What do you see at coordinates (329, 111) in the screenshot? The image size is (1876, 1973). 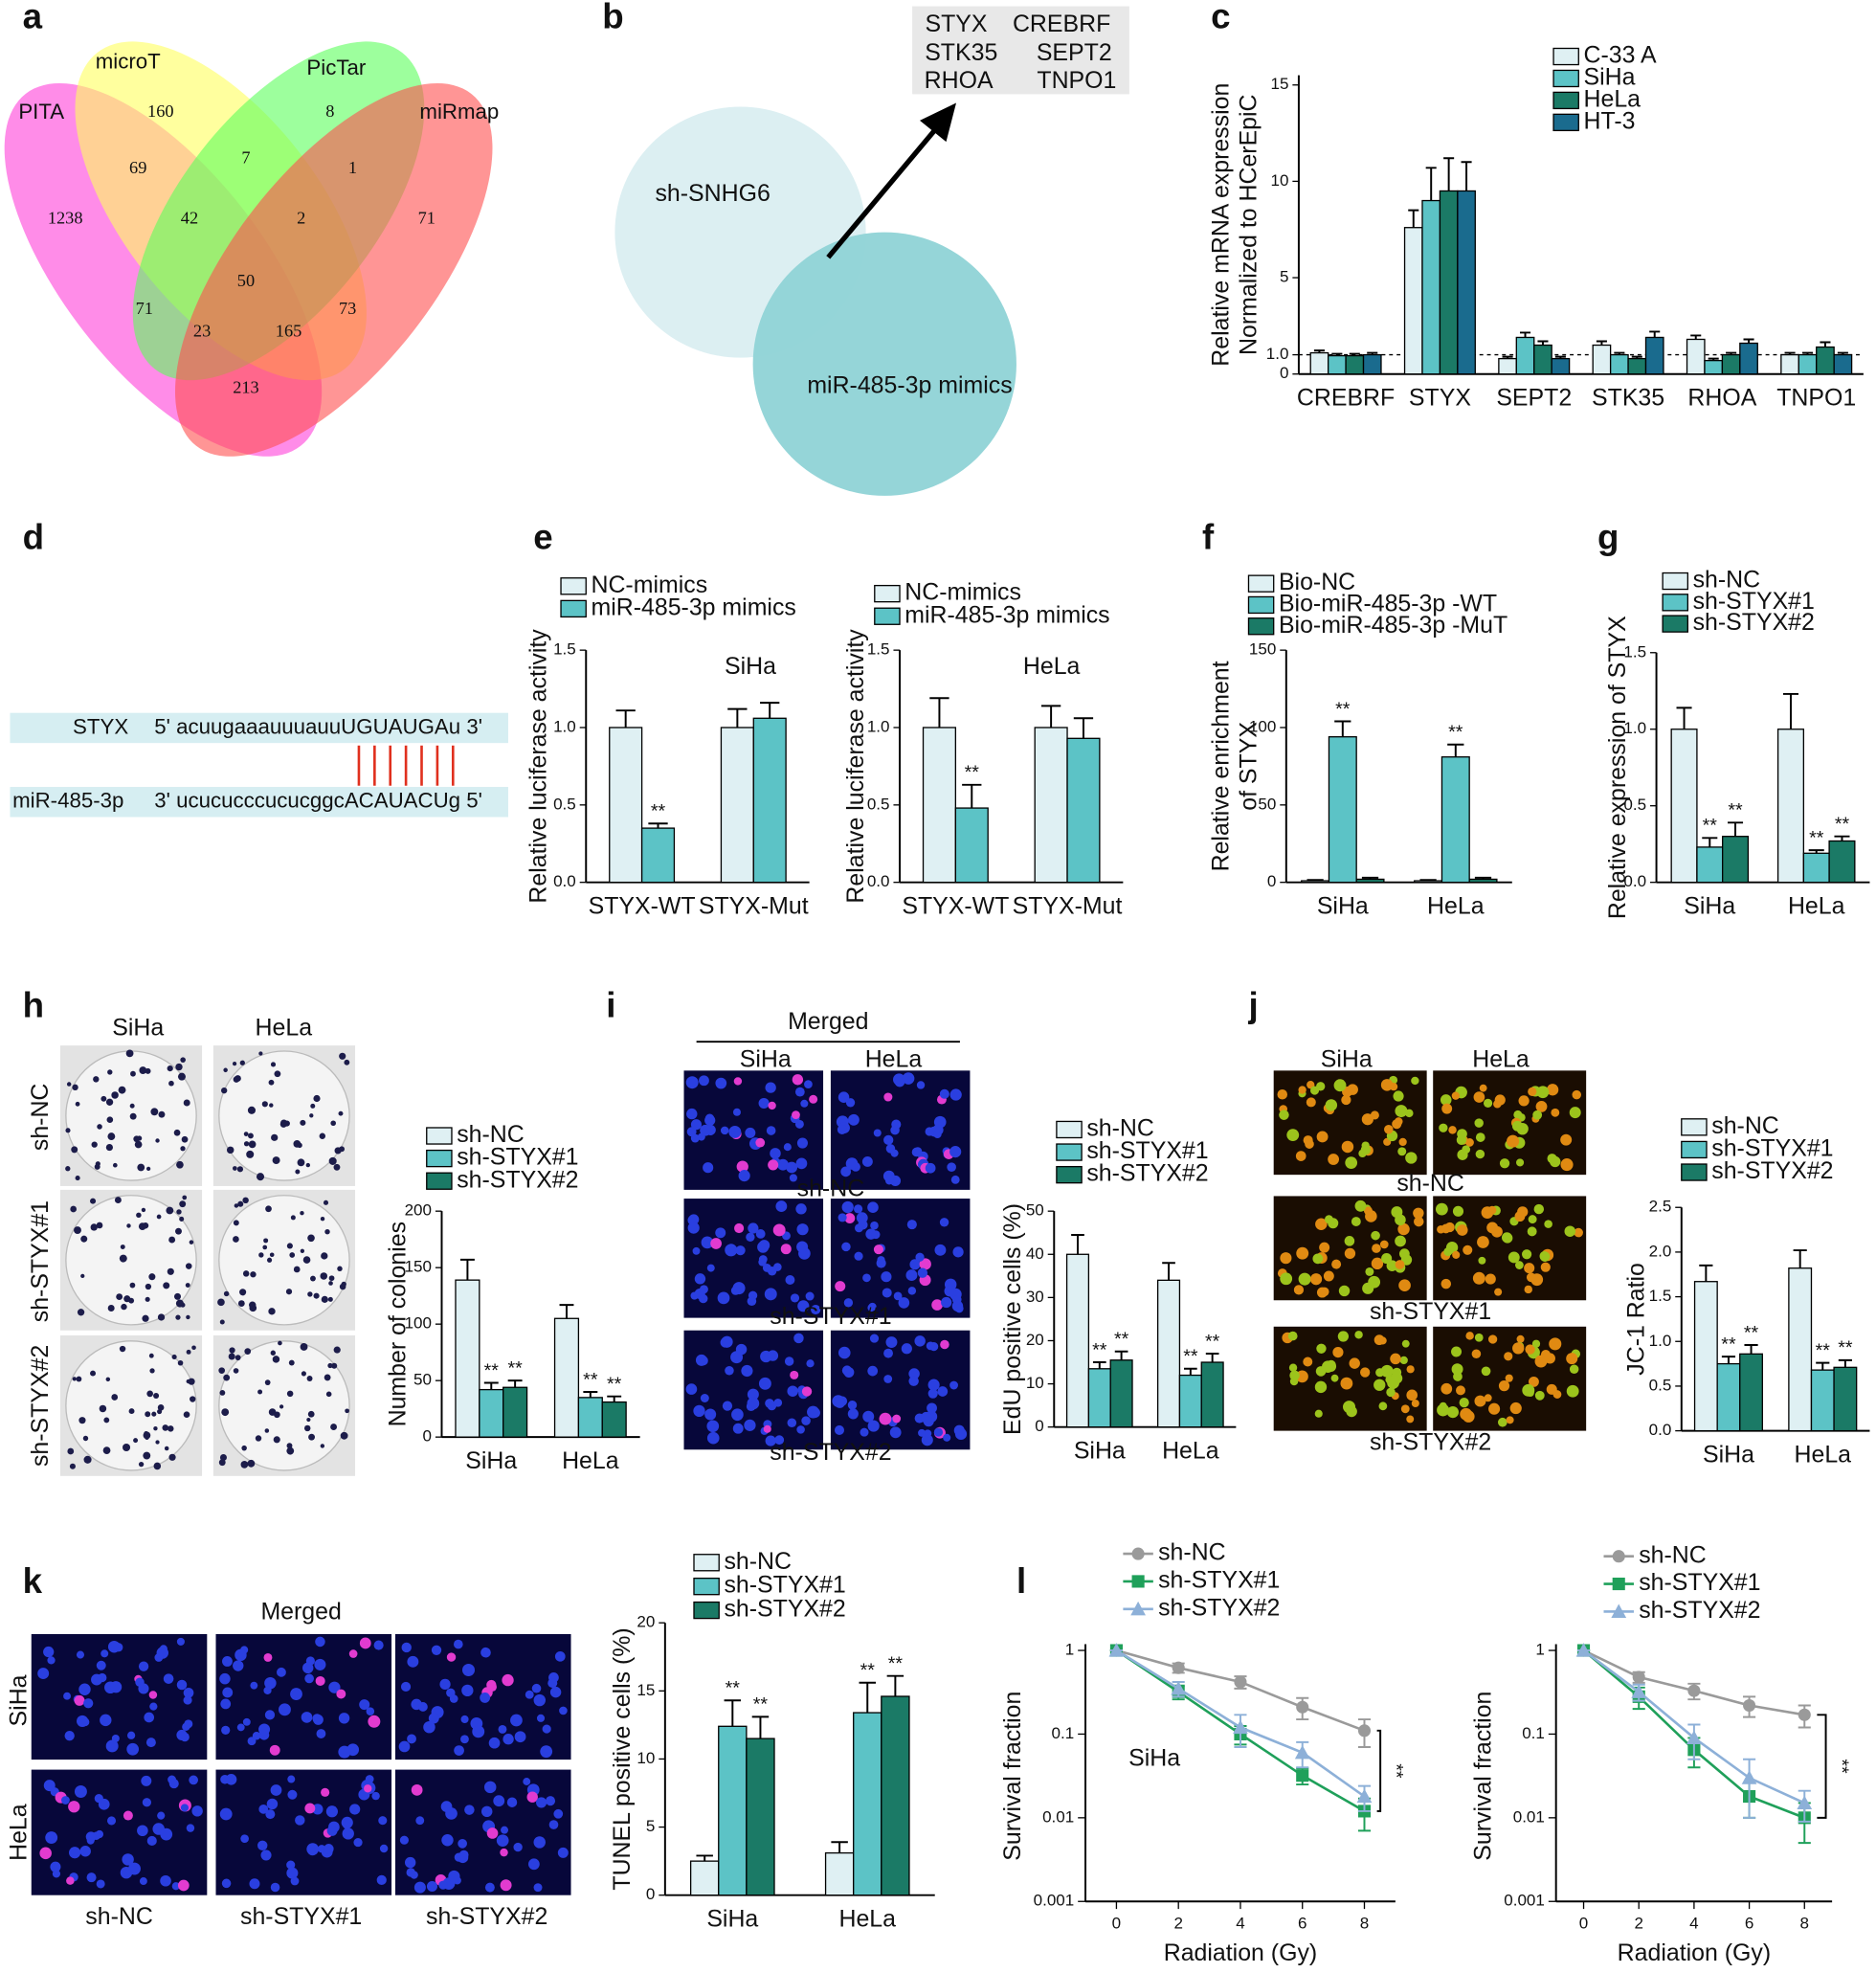 I see `venn-count: 8` at bounding box center [329, 111].